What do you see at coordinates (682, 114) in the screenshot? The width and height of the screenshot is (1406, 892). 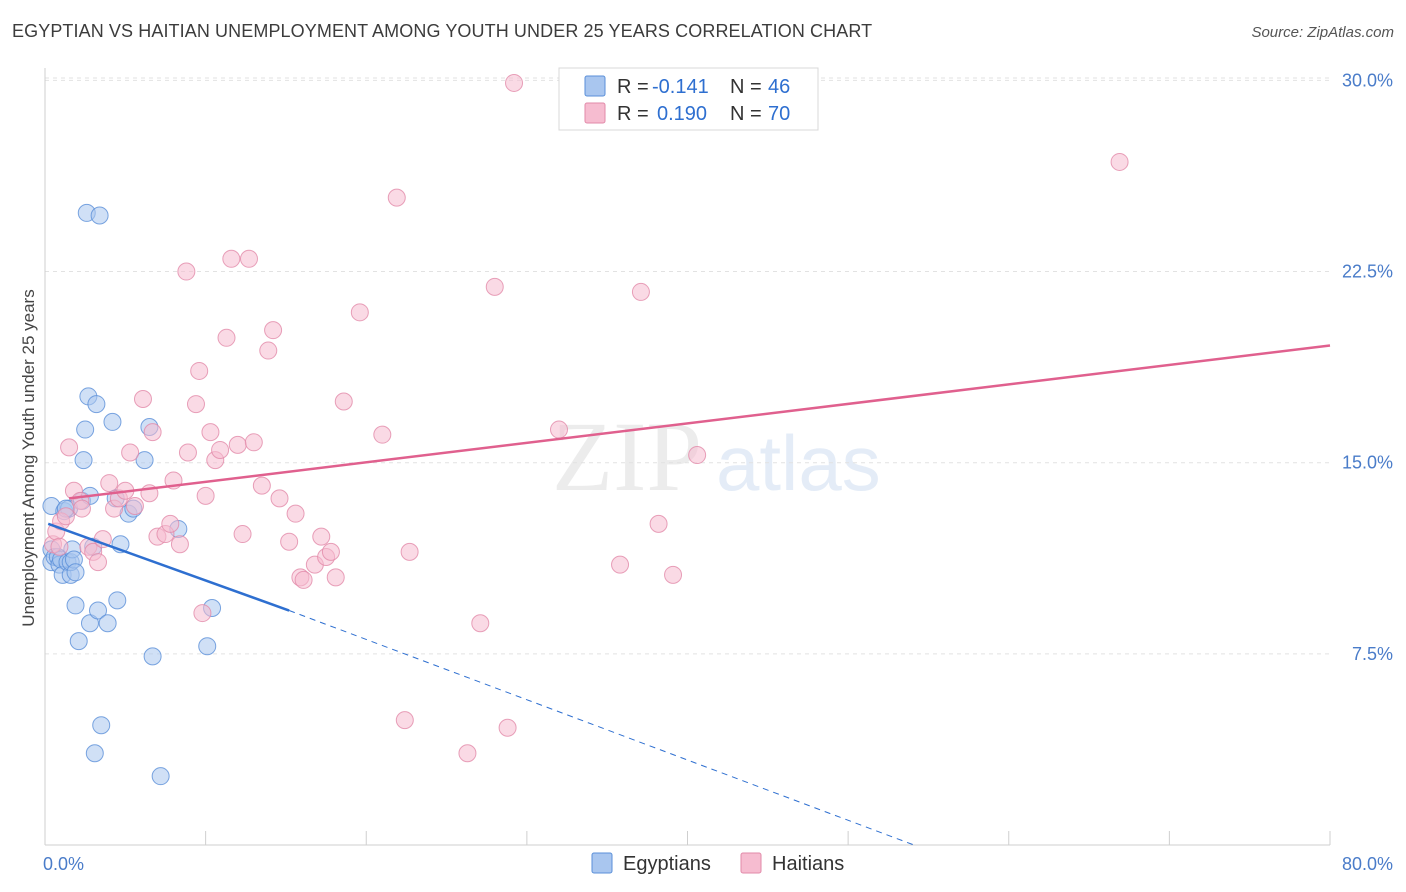 I see `legend-r-value-haitians: 0.190` at bounding box center [682, 114].